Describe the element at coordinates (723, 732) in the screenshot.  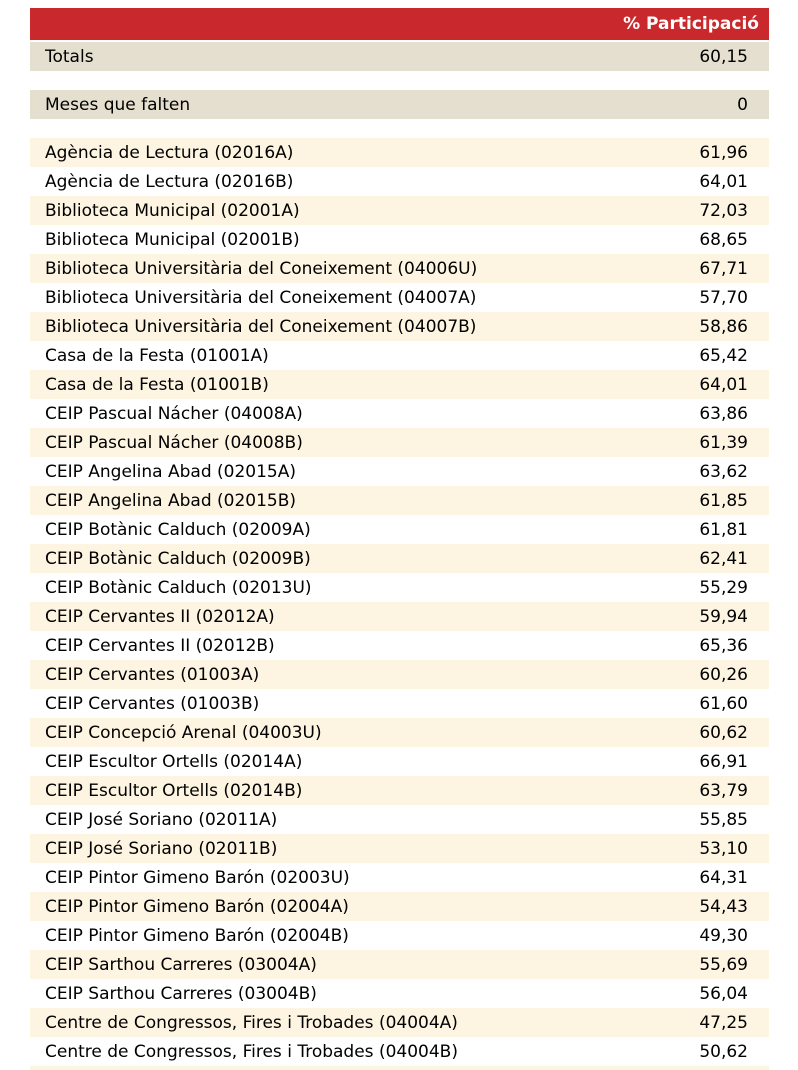
I see `participation-value: 60,62` at that location.